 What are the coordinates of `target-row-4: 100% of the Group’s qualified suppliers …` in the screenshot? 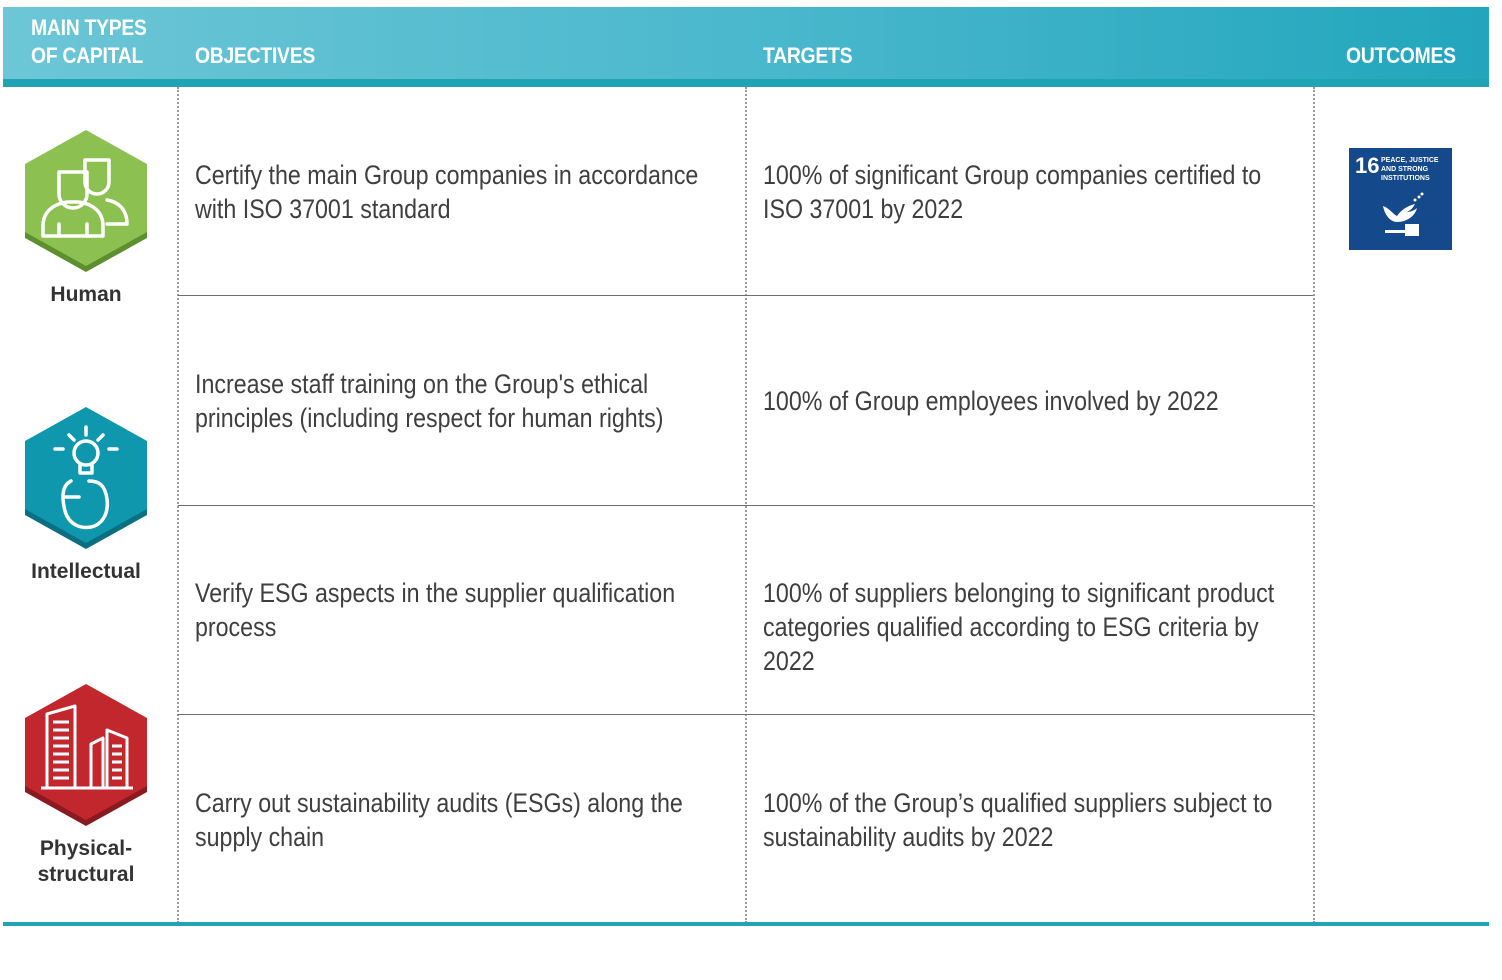 It's located at (1018, 820).